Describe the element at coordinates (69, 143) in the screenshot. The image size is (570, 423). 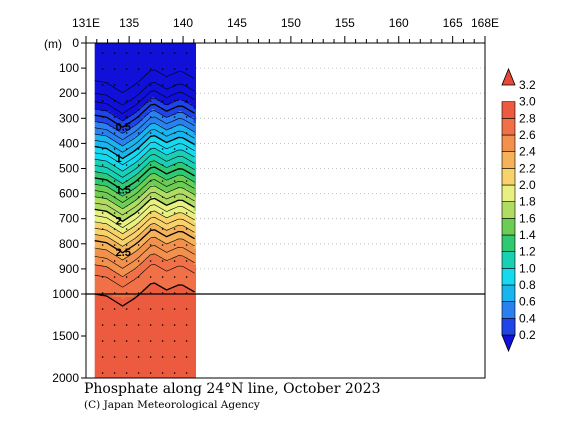
I see `y-tick-label: 400` at that location.